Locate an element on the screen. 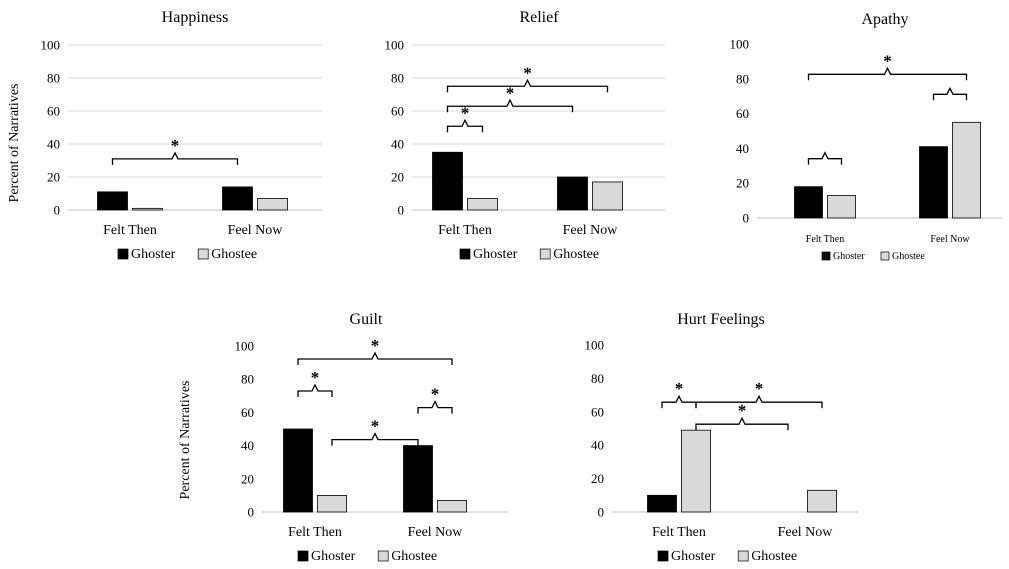  y-axis-label-top: Percent of Narratives is located at coordinates (14, 143).